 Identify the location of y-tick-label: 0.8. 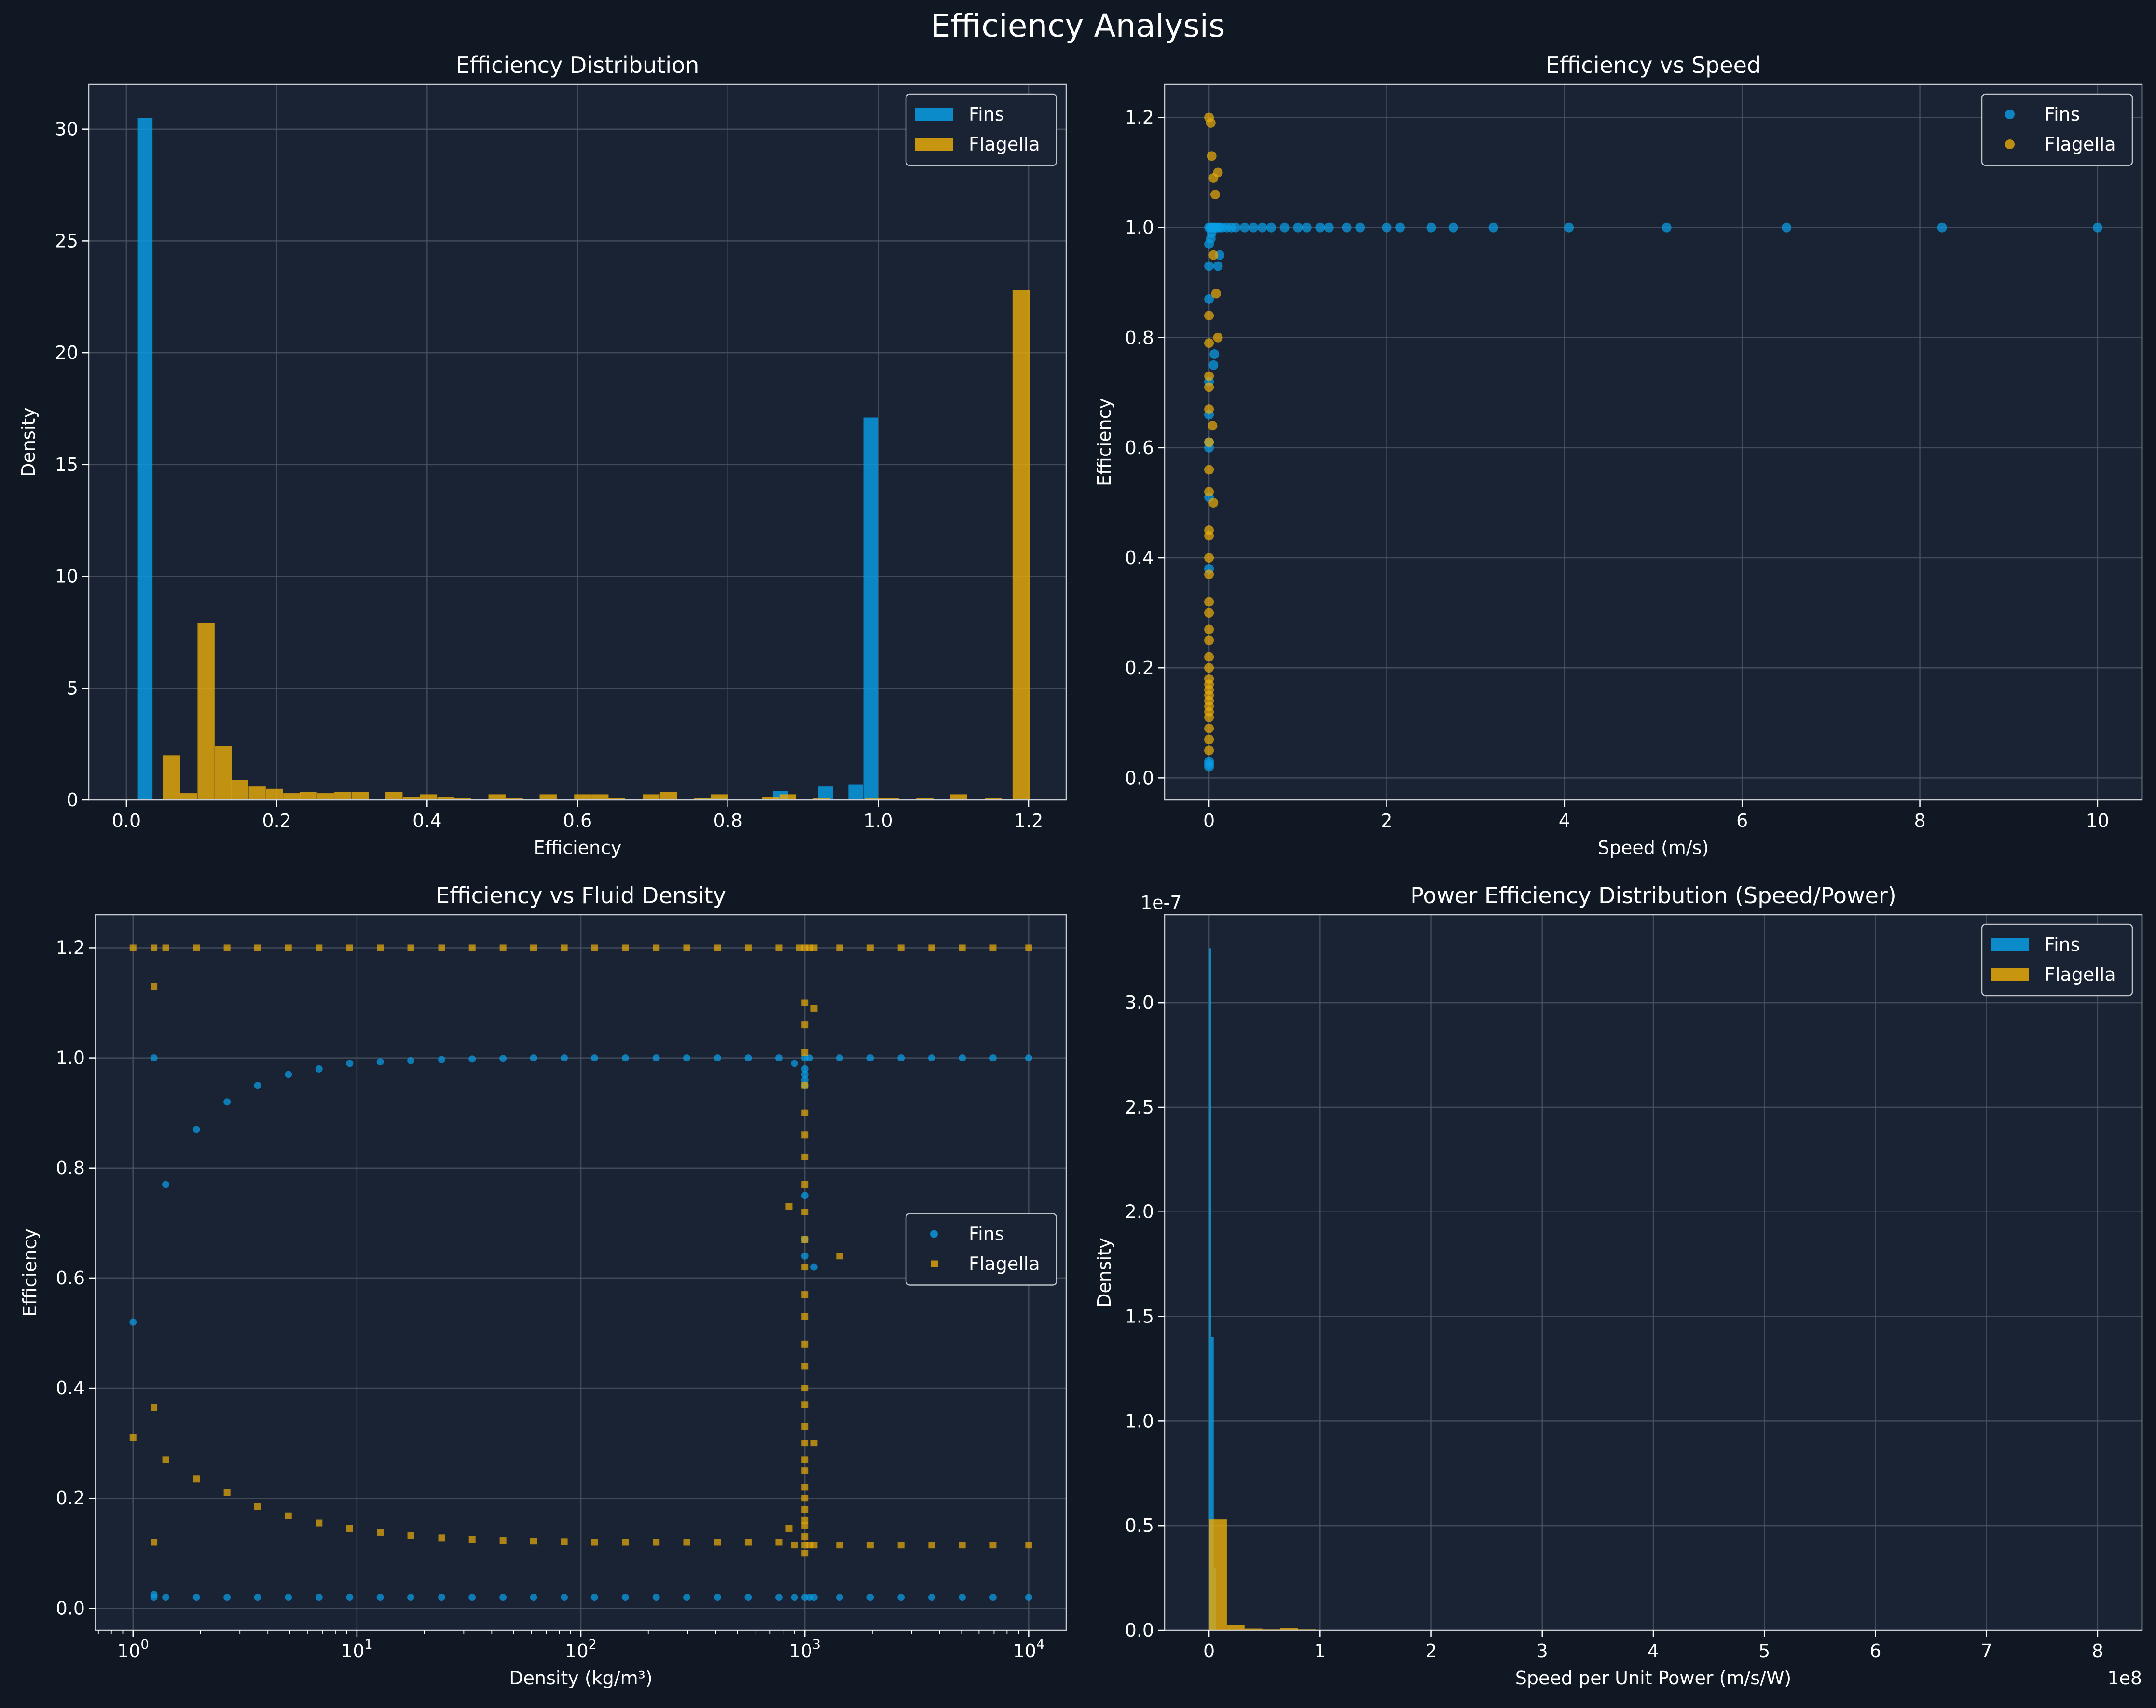
(1139, 337).